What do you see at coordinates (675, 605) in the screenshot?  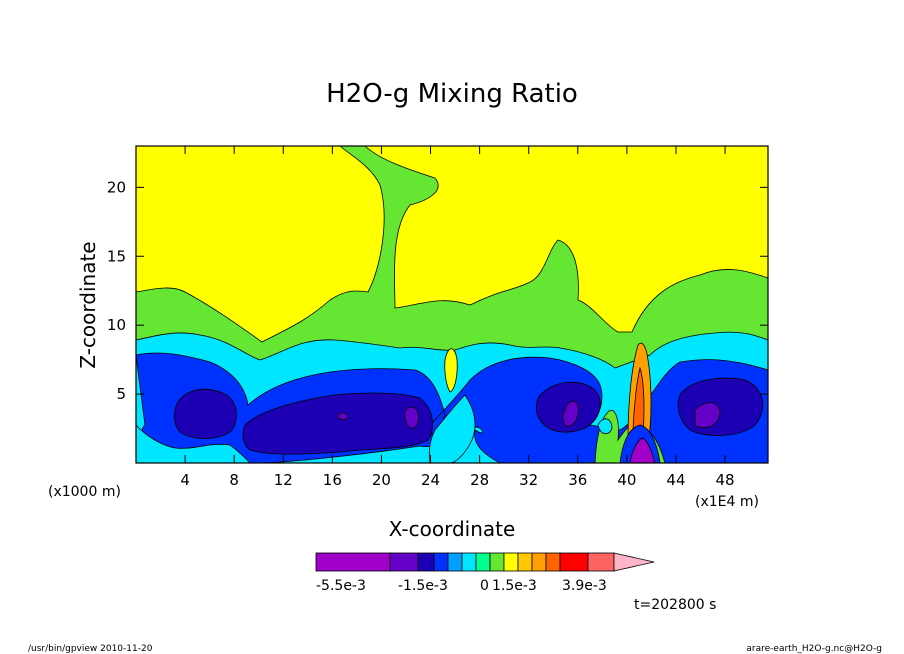 I see `time-label: t=202800 s` at bounding box center [675, 605].